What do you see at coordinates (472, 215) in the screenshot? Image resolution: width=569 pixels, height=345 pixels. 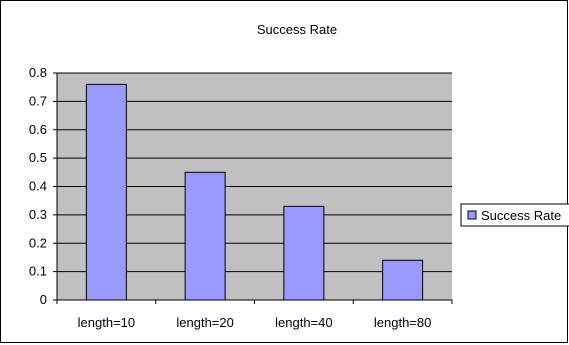 I see `legend-swatch` at bounding box center [472, 215].